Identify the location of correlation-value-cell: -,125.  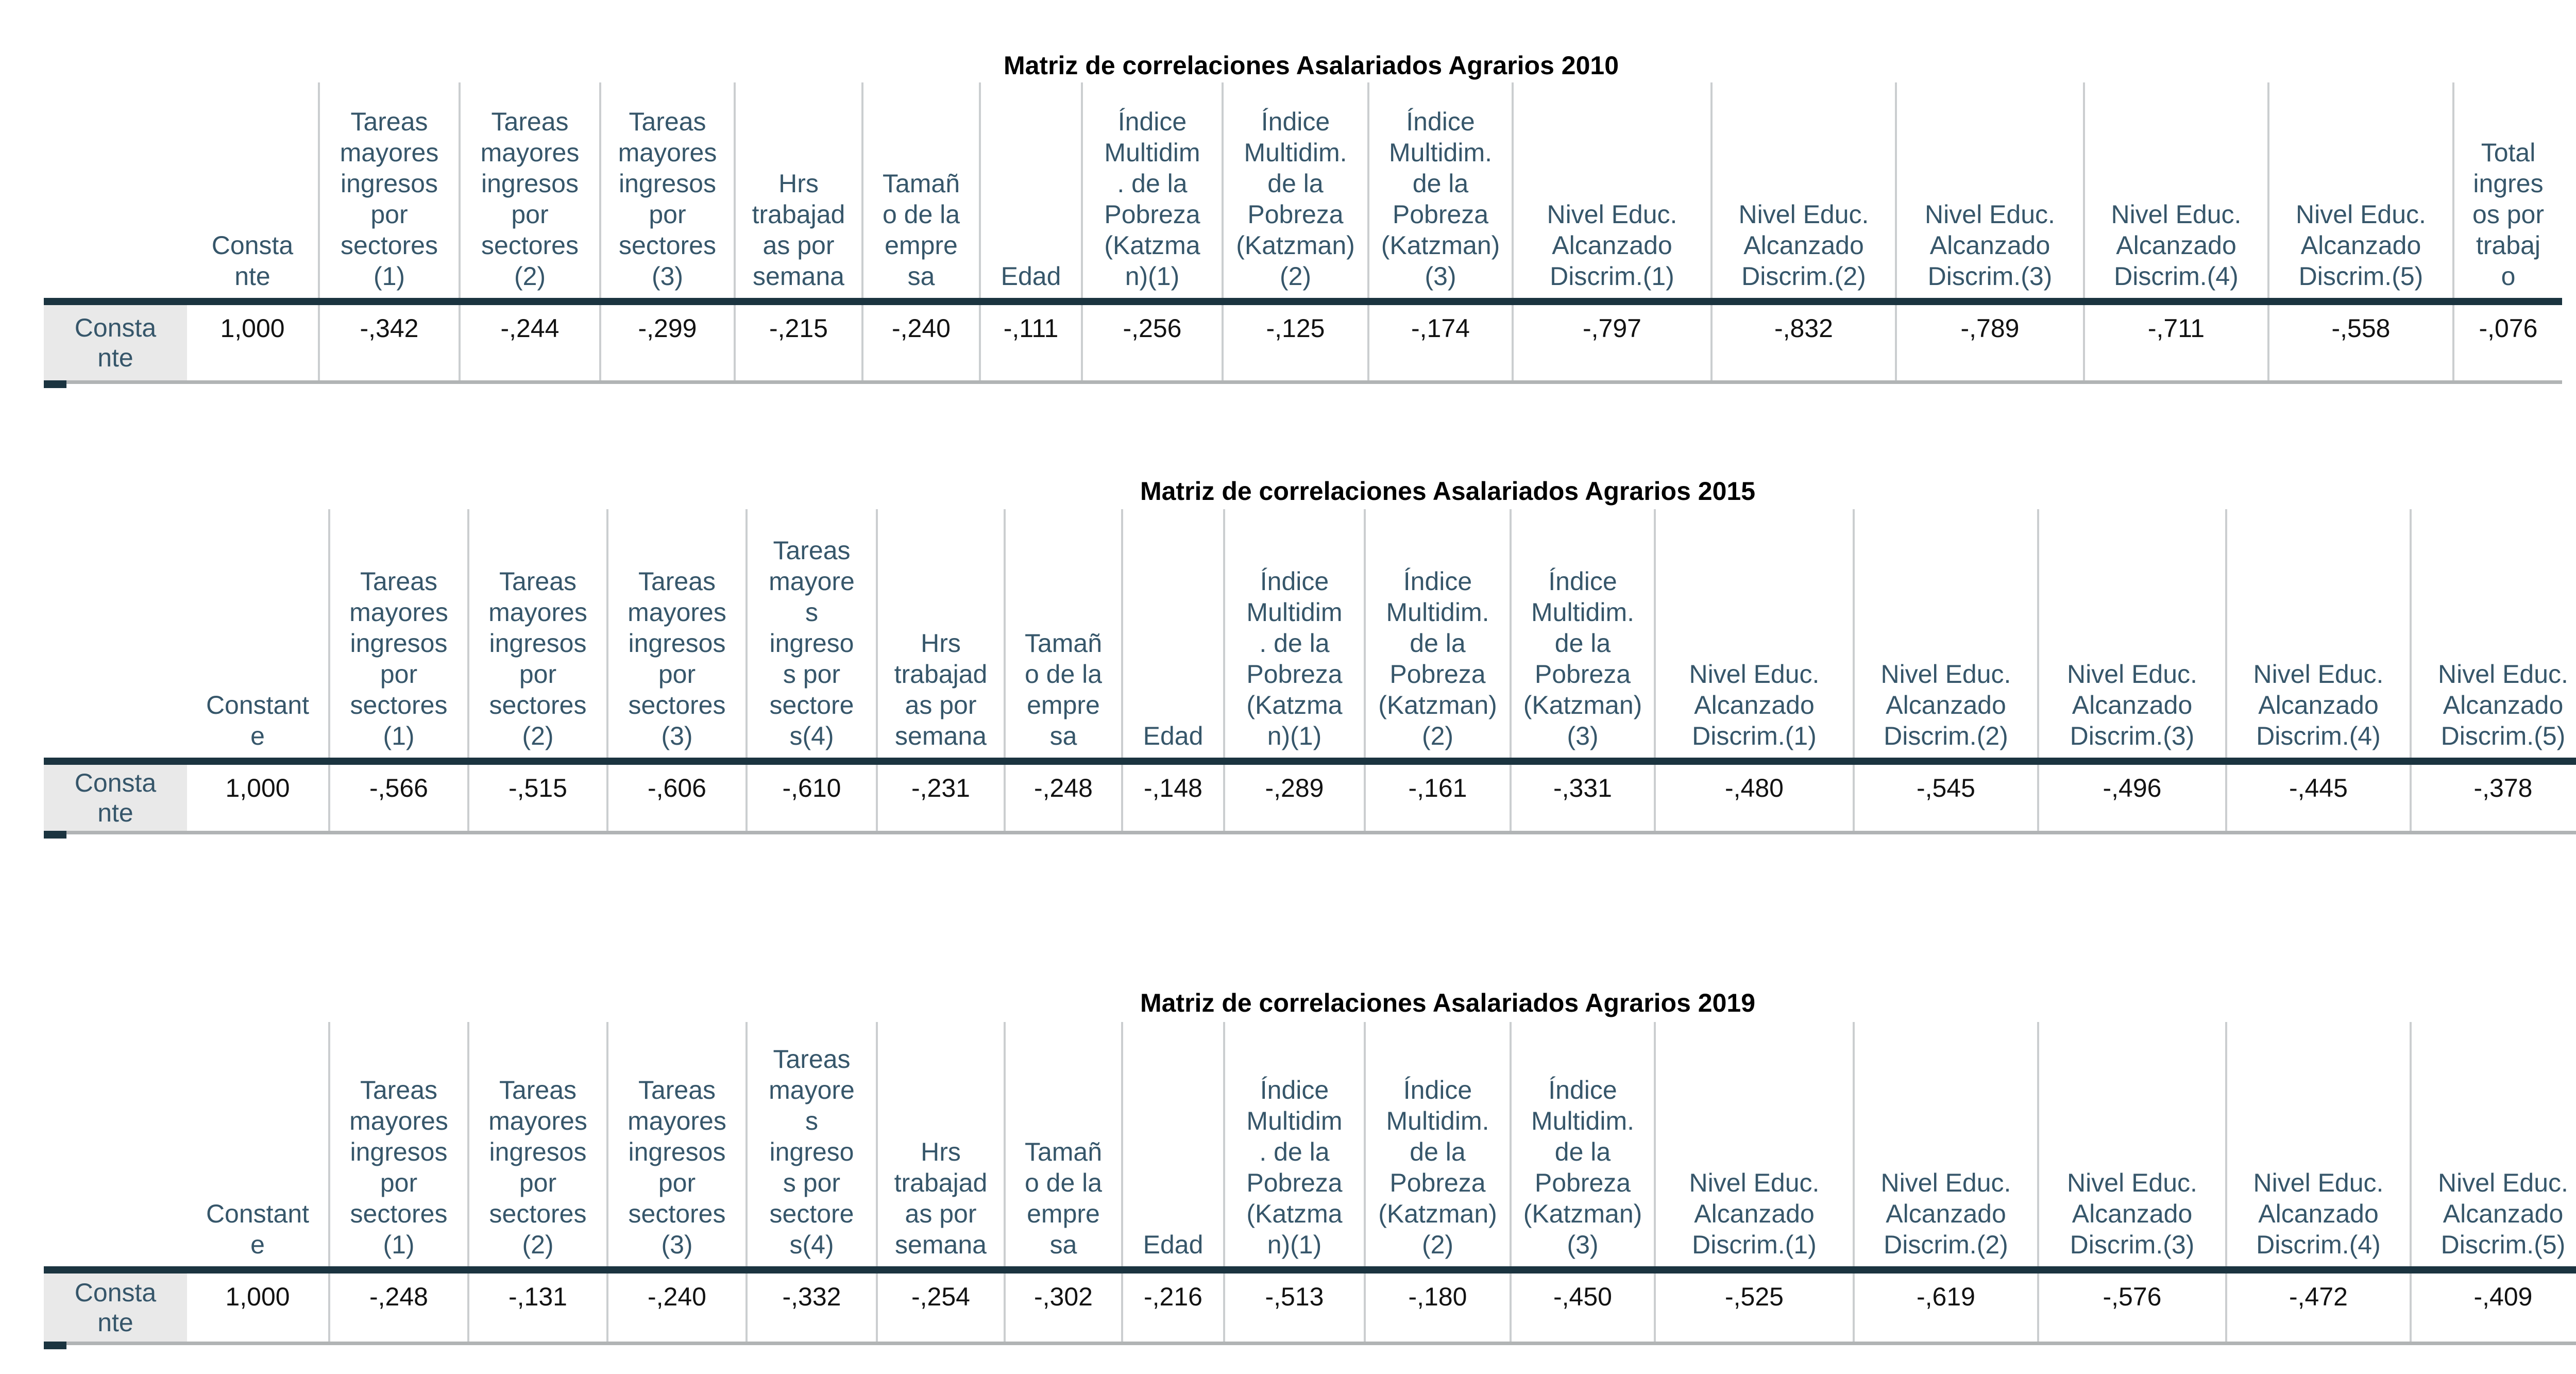
(1294, 342).